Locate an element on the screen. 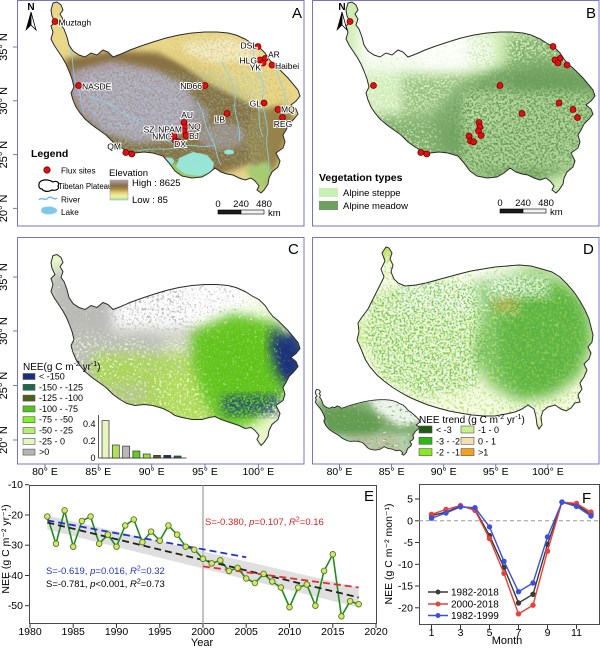  svg-text: 2000-2018 is located at coordinates (475, 605).